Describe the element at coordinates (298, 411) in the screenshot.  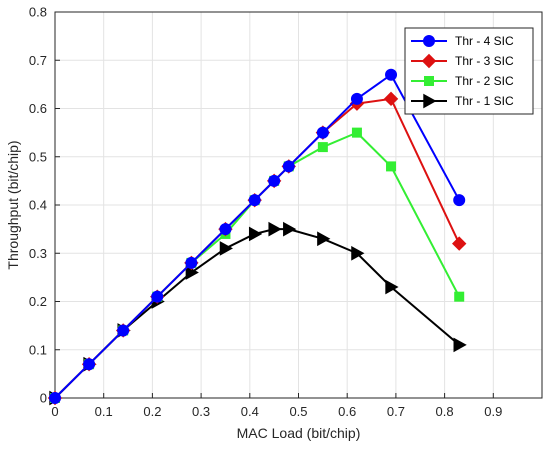
I see `x-tick-label: 0.5` at that location.